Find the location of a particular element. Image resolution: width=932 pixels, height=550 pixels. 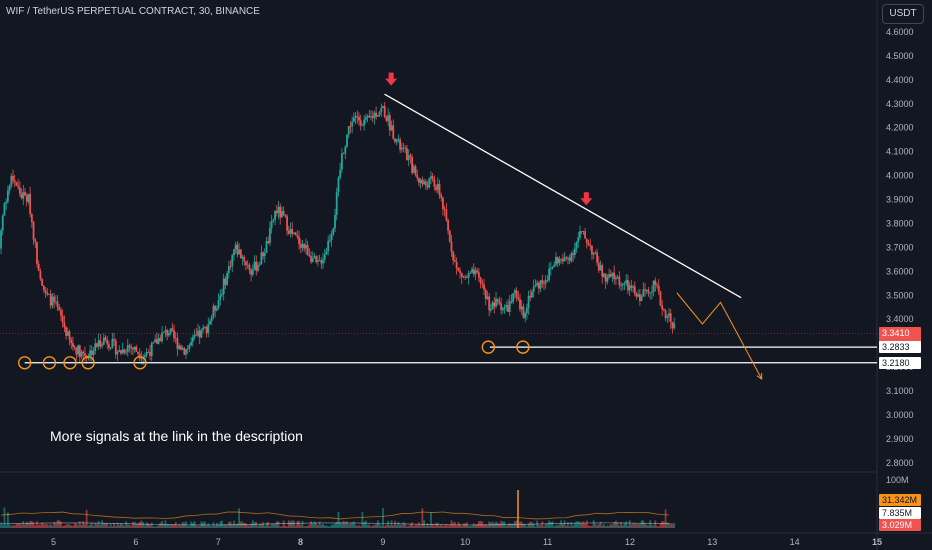

price-tick-label: 3.7000 is located at coordinates (900, 247).